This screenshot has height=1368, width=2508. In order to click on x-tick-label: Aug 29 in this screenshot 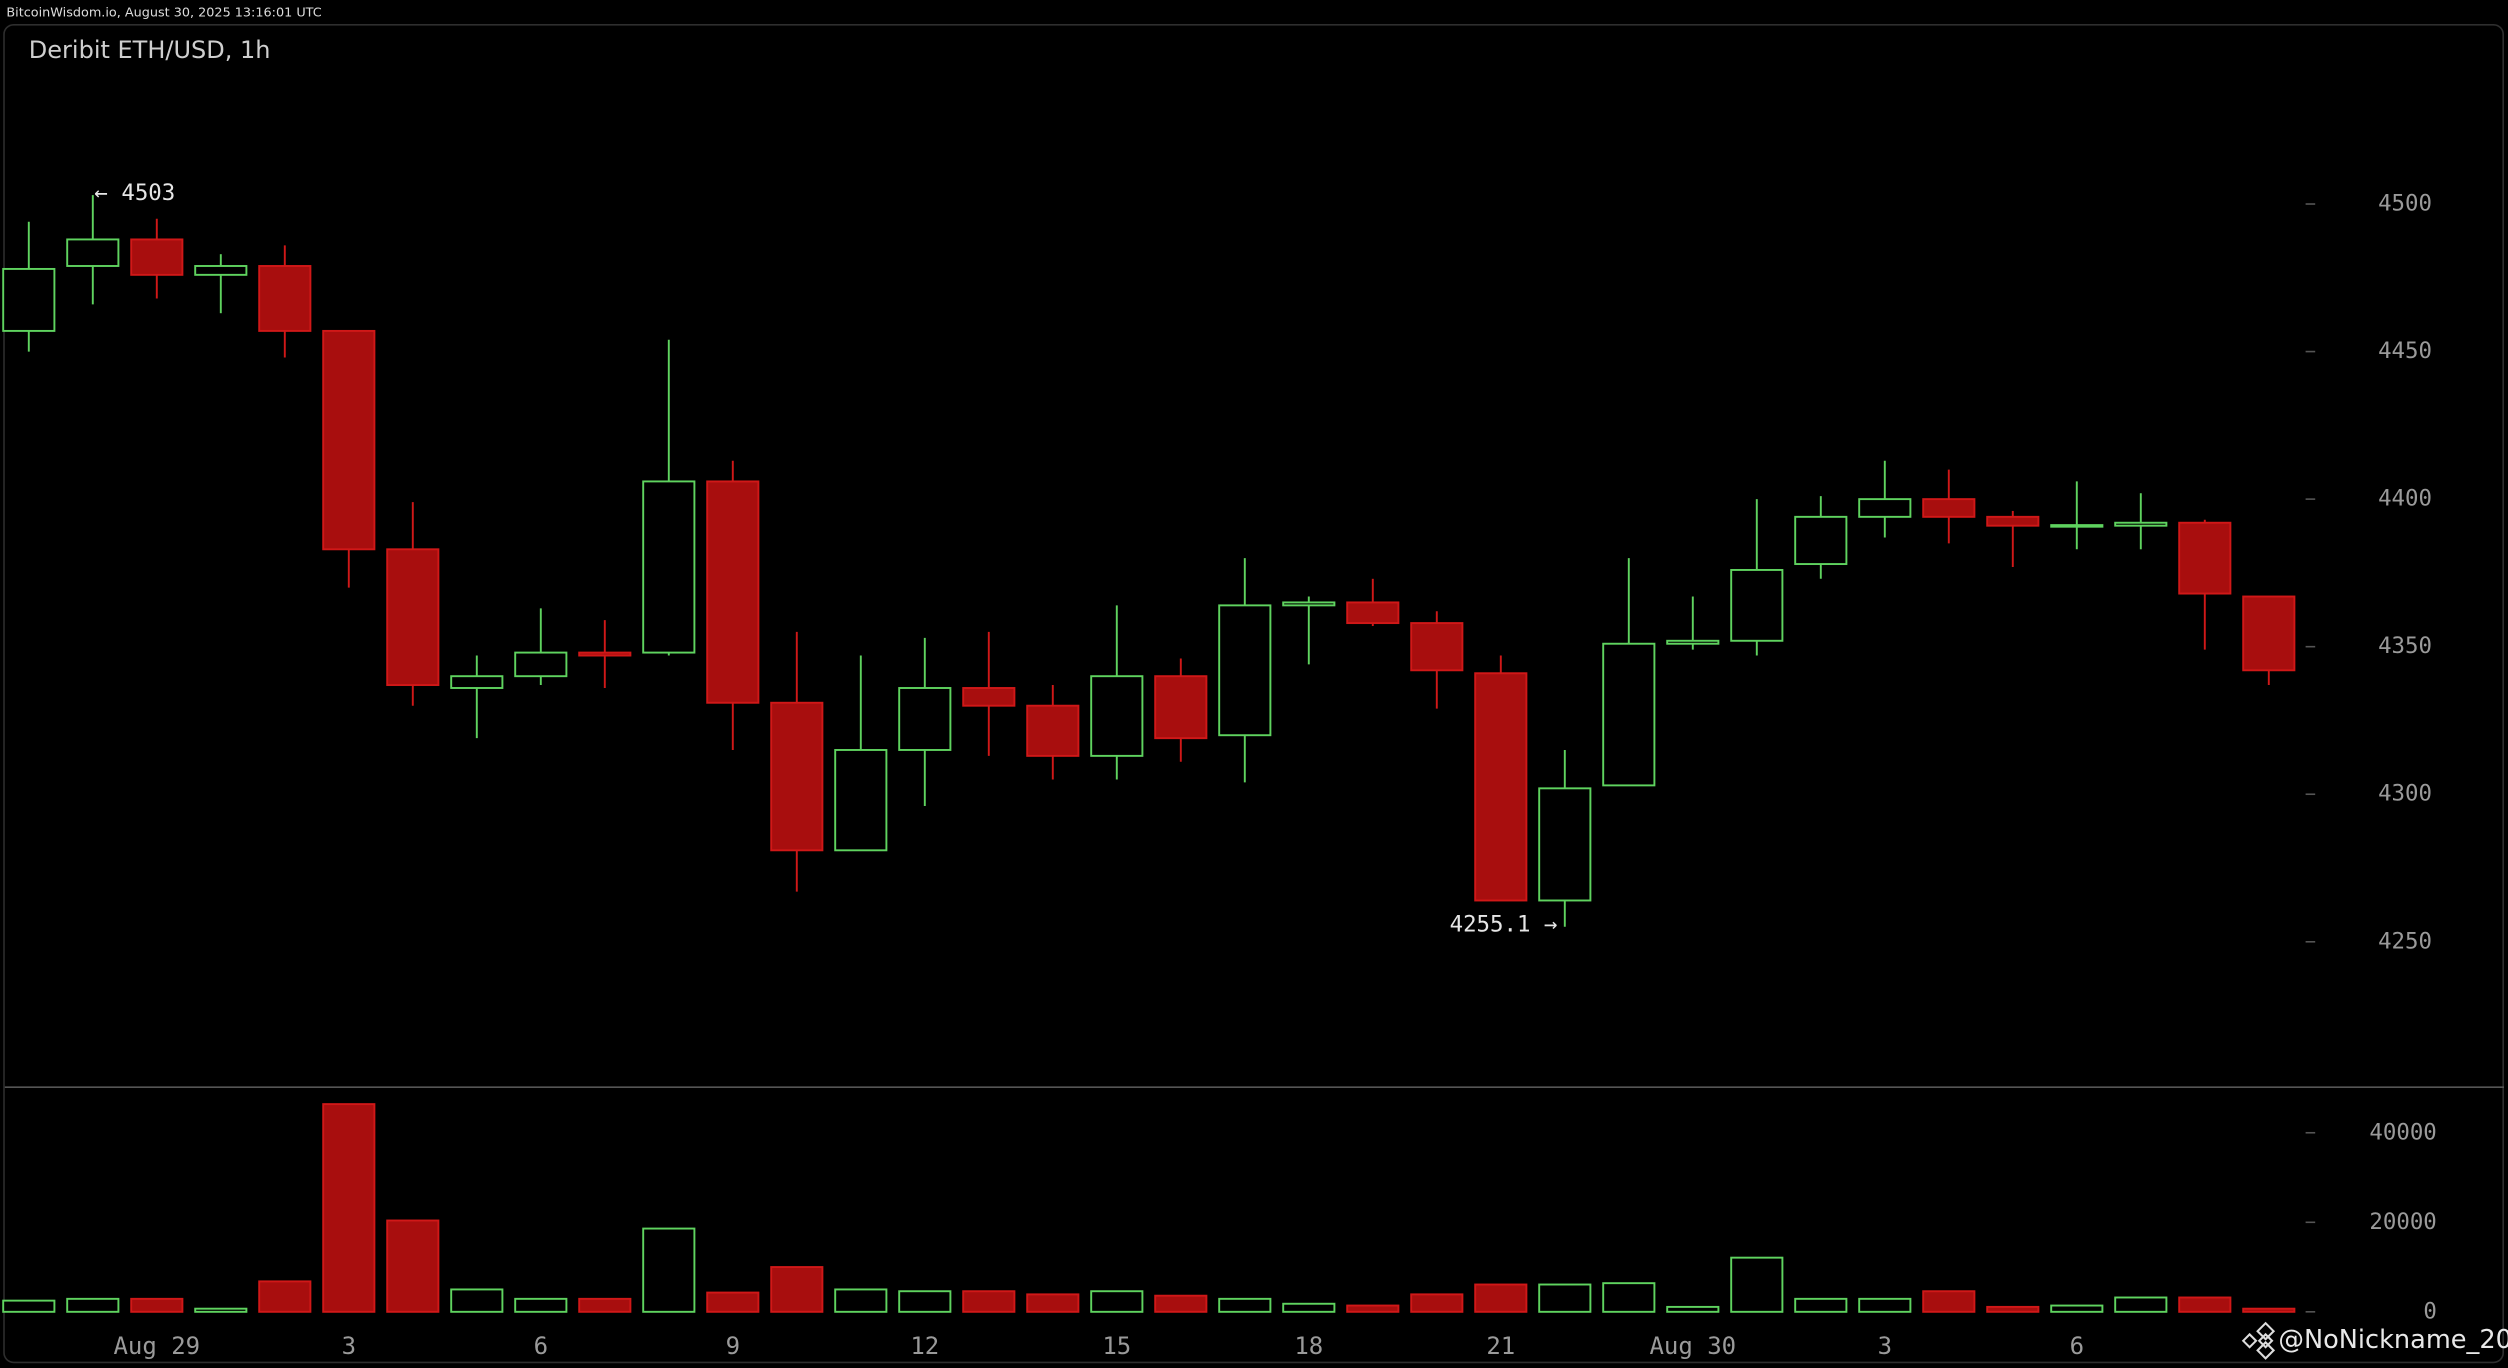, I will do `click(156, 1346)`.